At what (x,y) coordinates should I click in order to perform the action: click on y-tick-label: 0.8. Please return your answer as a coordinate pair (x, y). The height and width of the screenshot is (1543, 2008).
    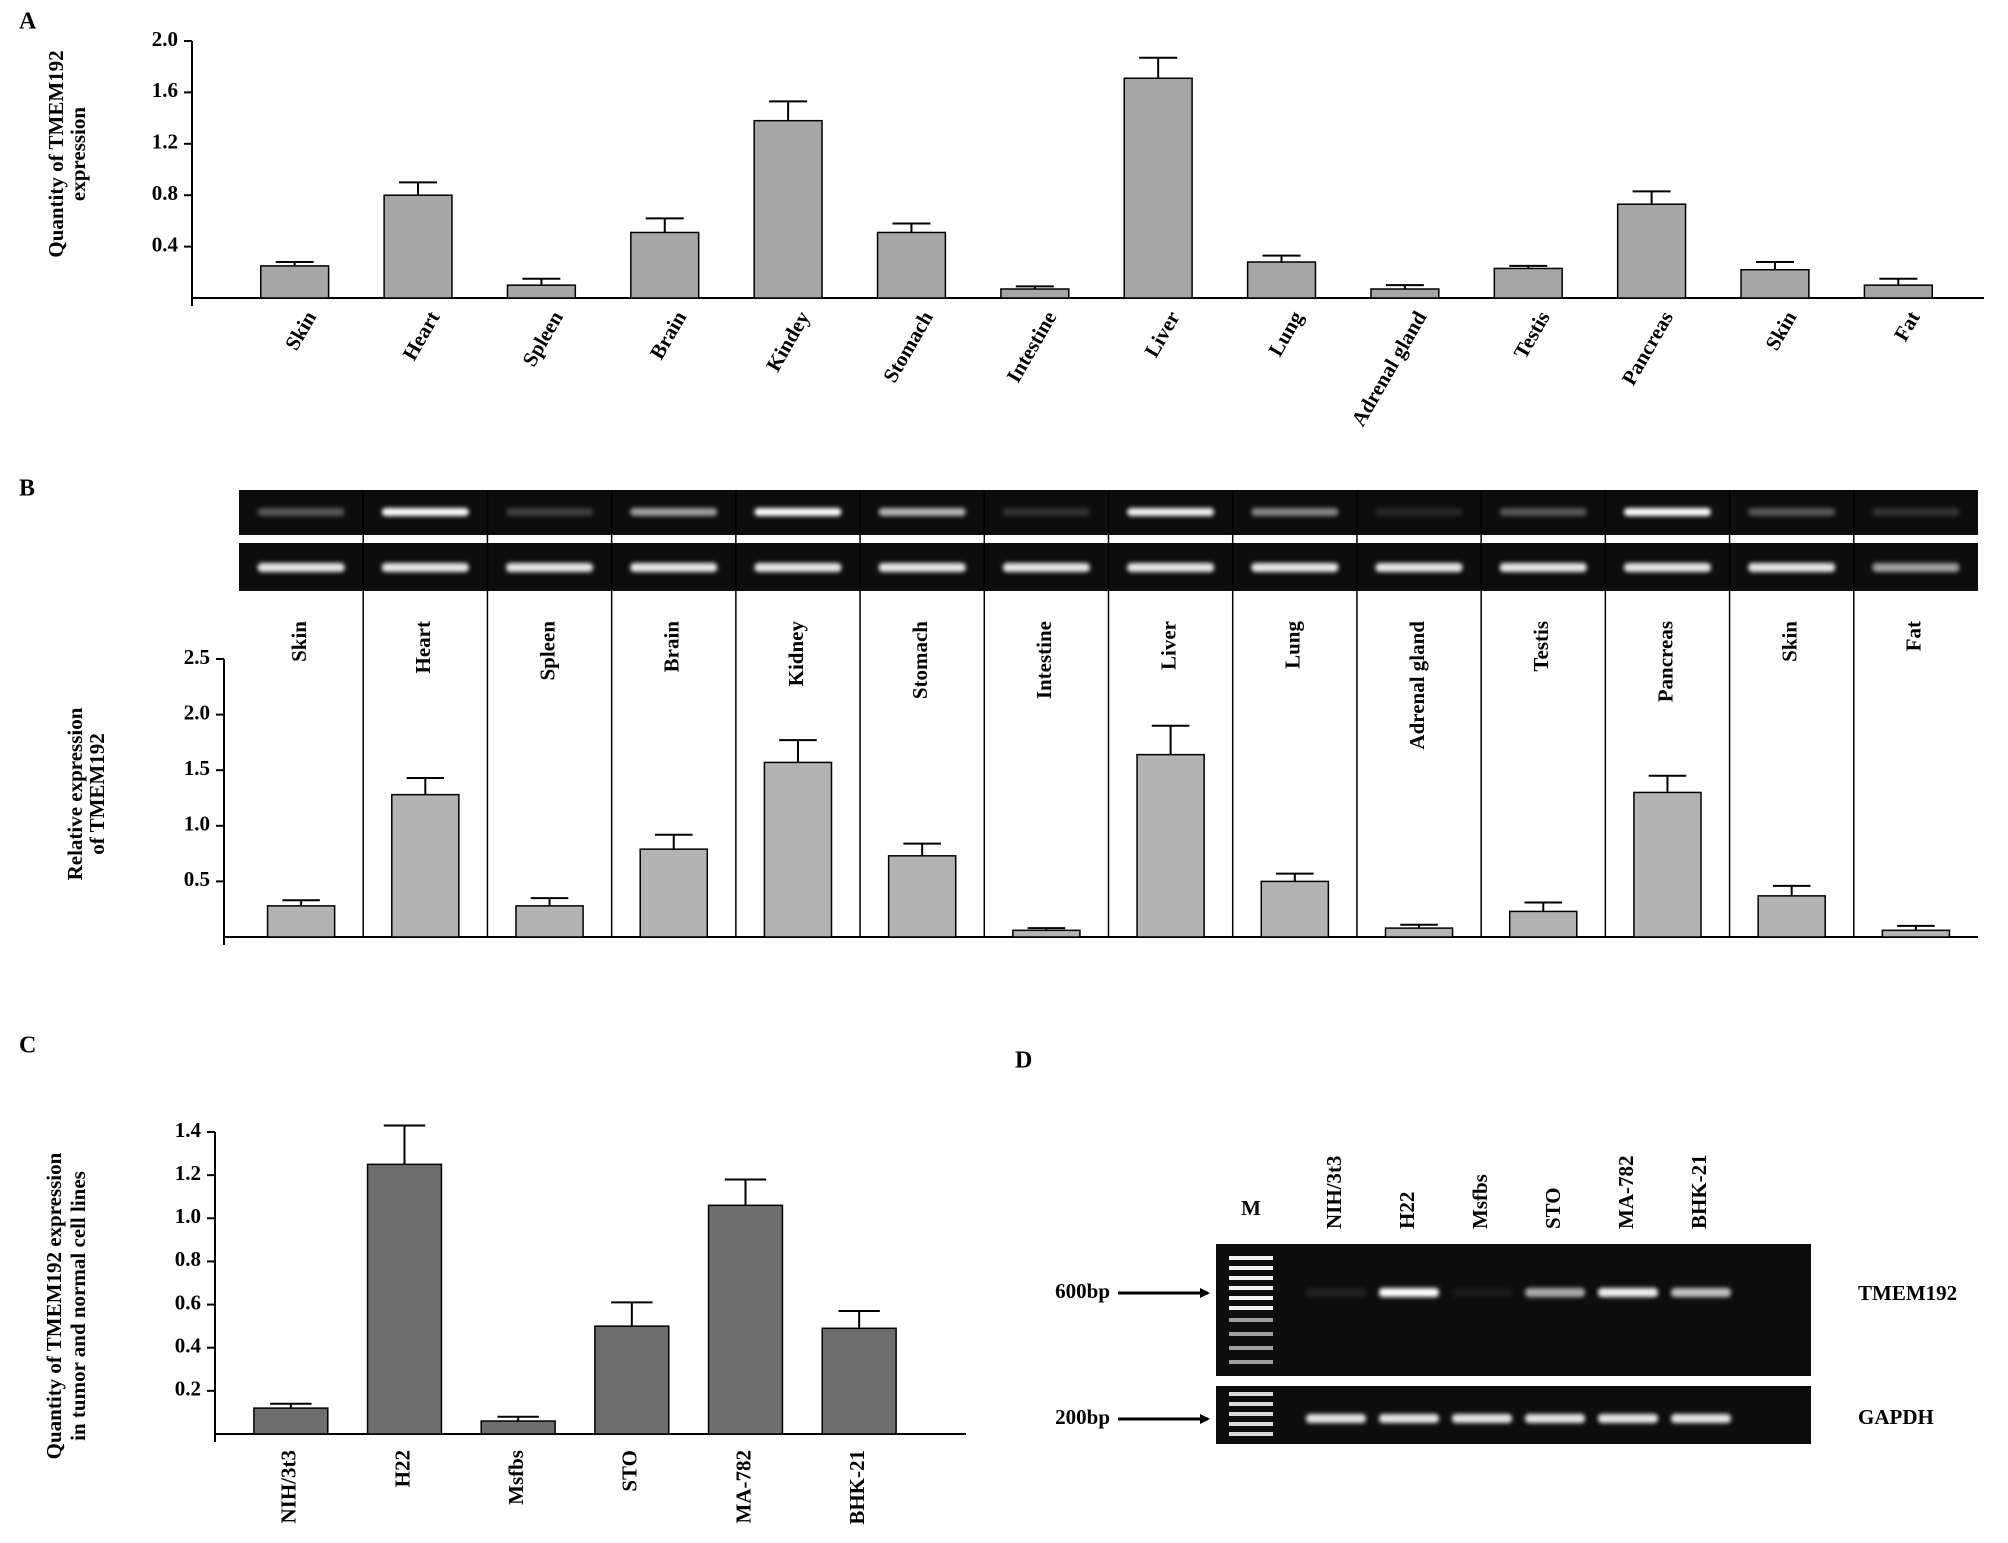
    Looking at the image, I should click on (165, 193).